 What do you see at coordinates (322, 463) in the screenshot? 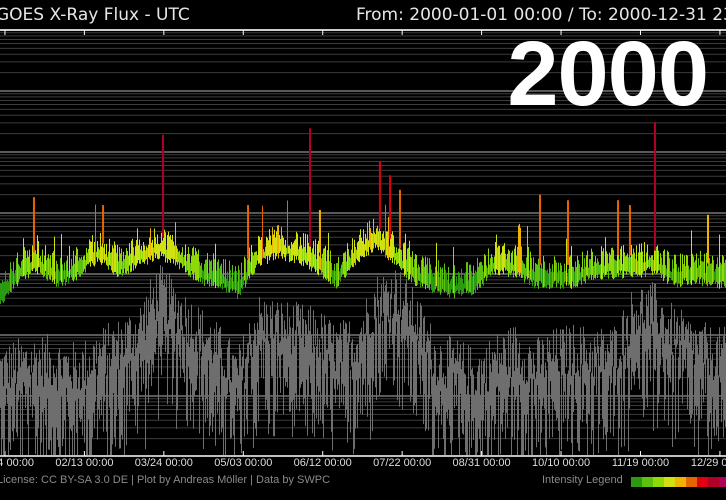
I see `x-tick-label: 06/12 00:00` at bounding box center [322, 463].